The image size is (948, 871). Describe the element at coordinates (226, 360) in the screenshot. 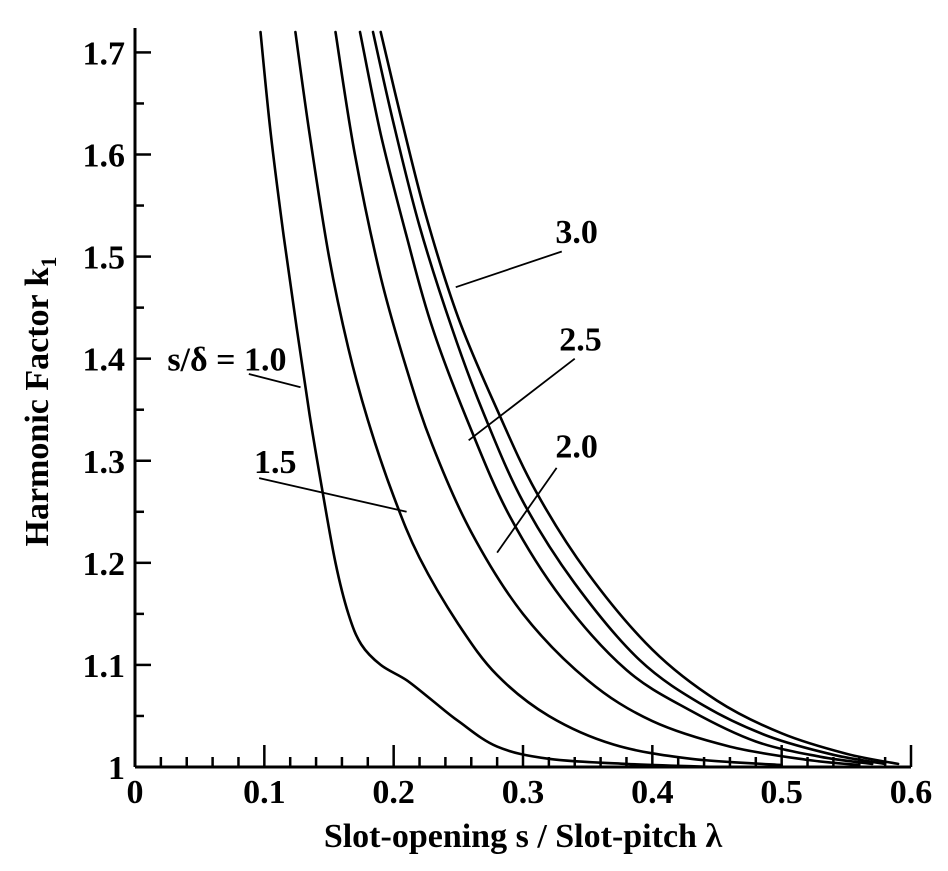

I see `annotation-label: s/δ = 1.0` at that location.